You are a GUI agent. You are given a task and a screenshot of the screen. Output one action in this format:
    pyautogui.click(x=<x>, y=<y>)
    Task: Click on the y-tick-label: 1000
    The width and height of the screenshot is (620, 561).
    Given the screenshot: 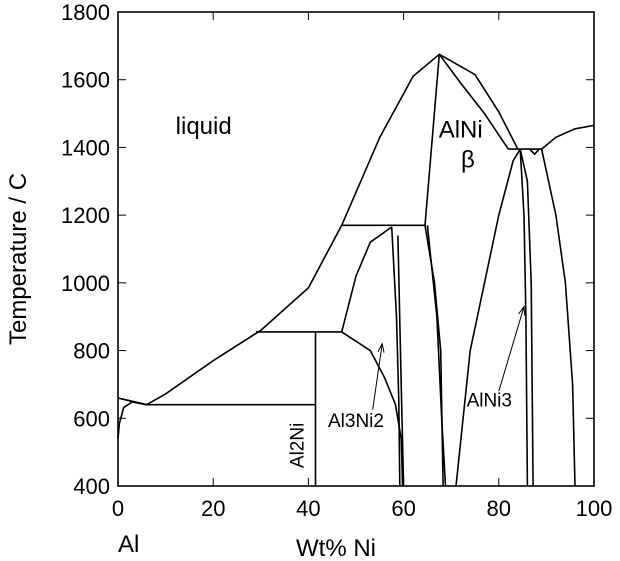 What is the action you would take?
    pyautogui.click(x=85, y=283)
    